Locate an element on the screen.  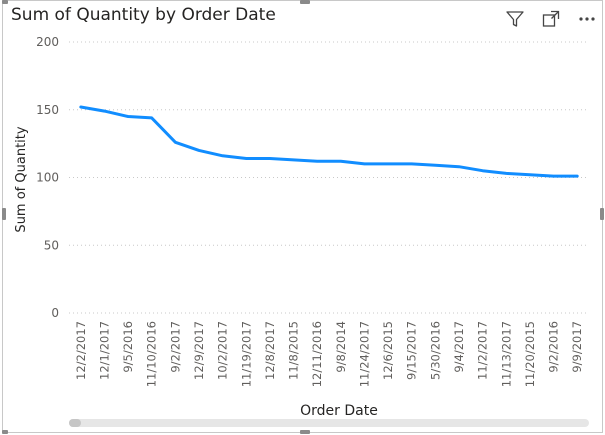
x-tick-label: 11/8/2015 is located at coordinates (294, 350).